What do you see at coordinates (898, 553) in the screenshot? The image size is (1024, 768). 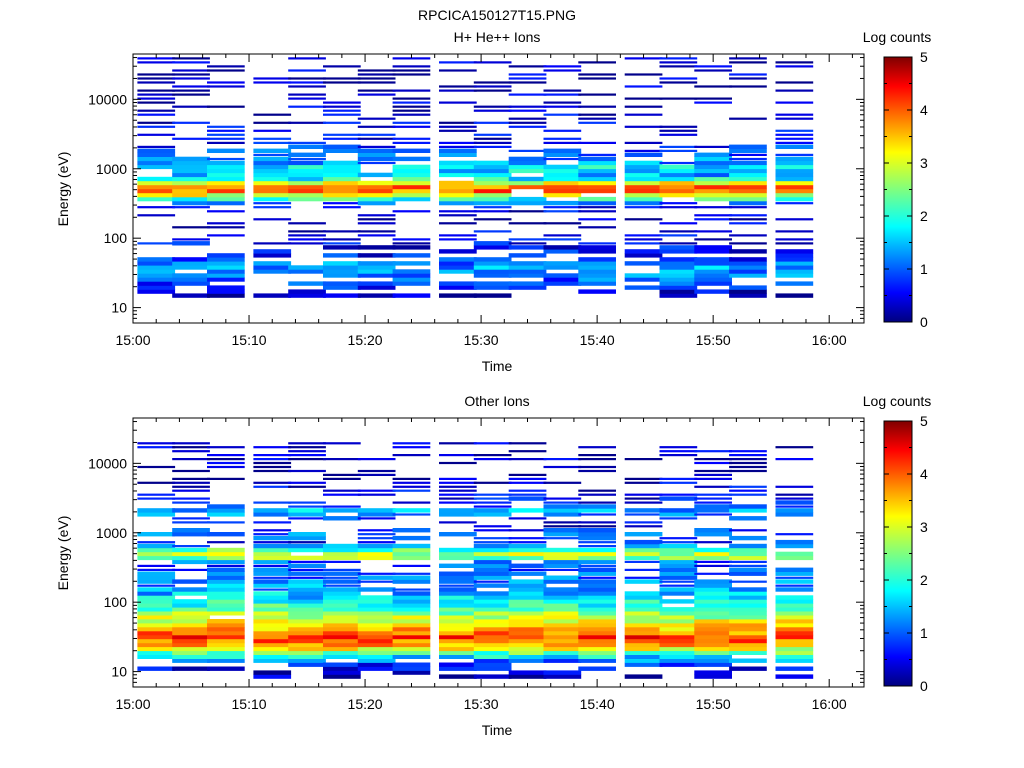 I see `panel-2-colorbar` at bounding box center [898, 553].